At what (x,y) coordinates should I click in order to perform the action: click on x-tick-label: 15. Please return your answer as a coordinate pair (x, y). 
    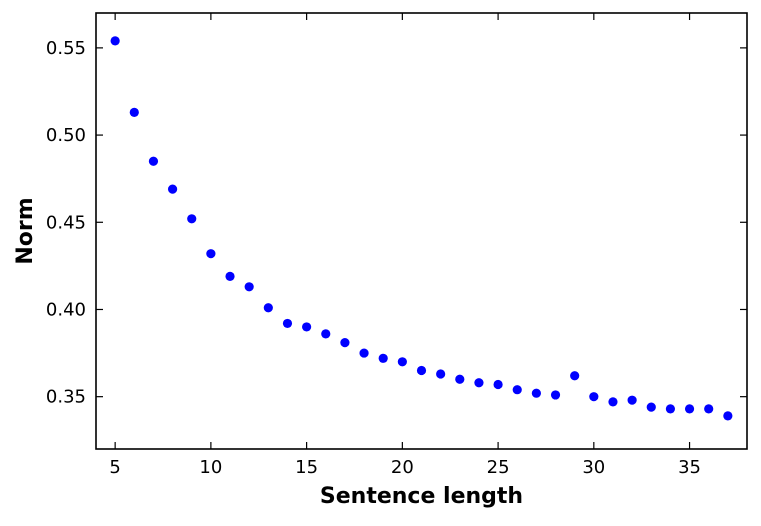
    Looking at the image, I should click on (306, 467).